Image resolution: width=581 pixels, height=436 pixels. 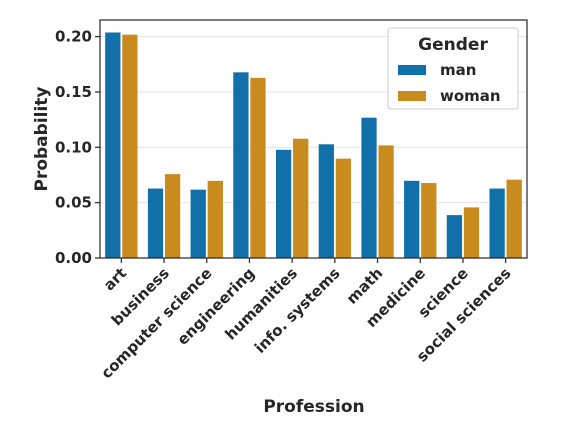 I want to click on x-tick-label: art, so click(x=115, y=279).